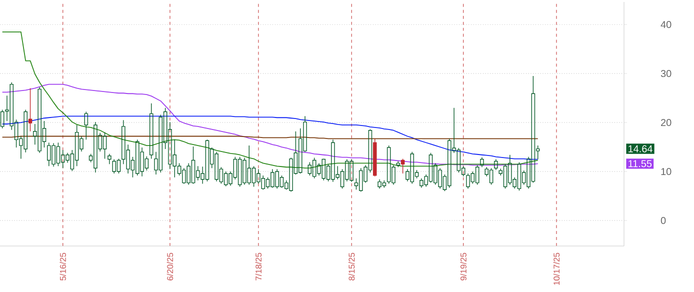 Image resolution: width=694 pixels, height=292 pixels. Describe the element at coordinates (666, 24) in the screenshot. I see `y-tick-label: 40` at that location.